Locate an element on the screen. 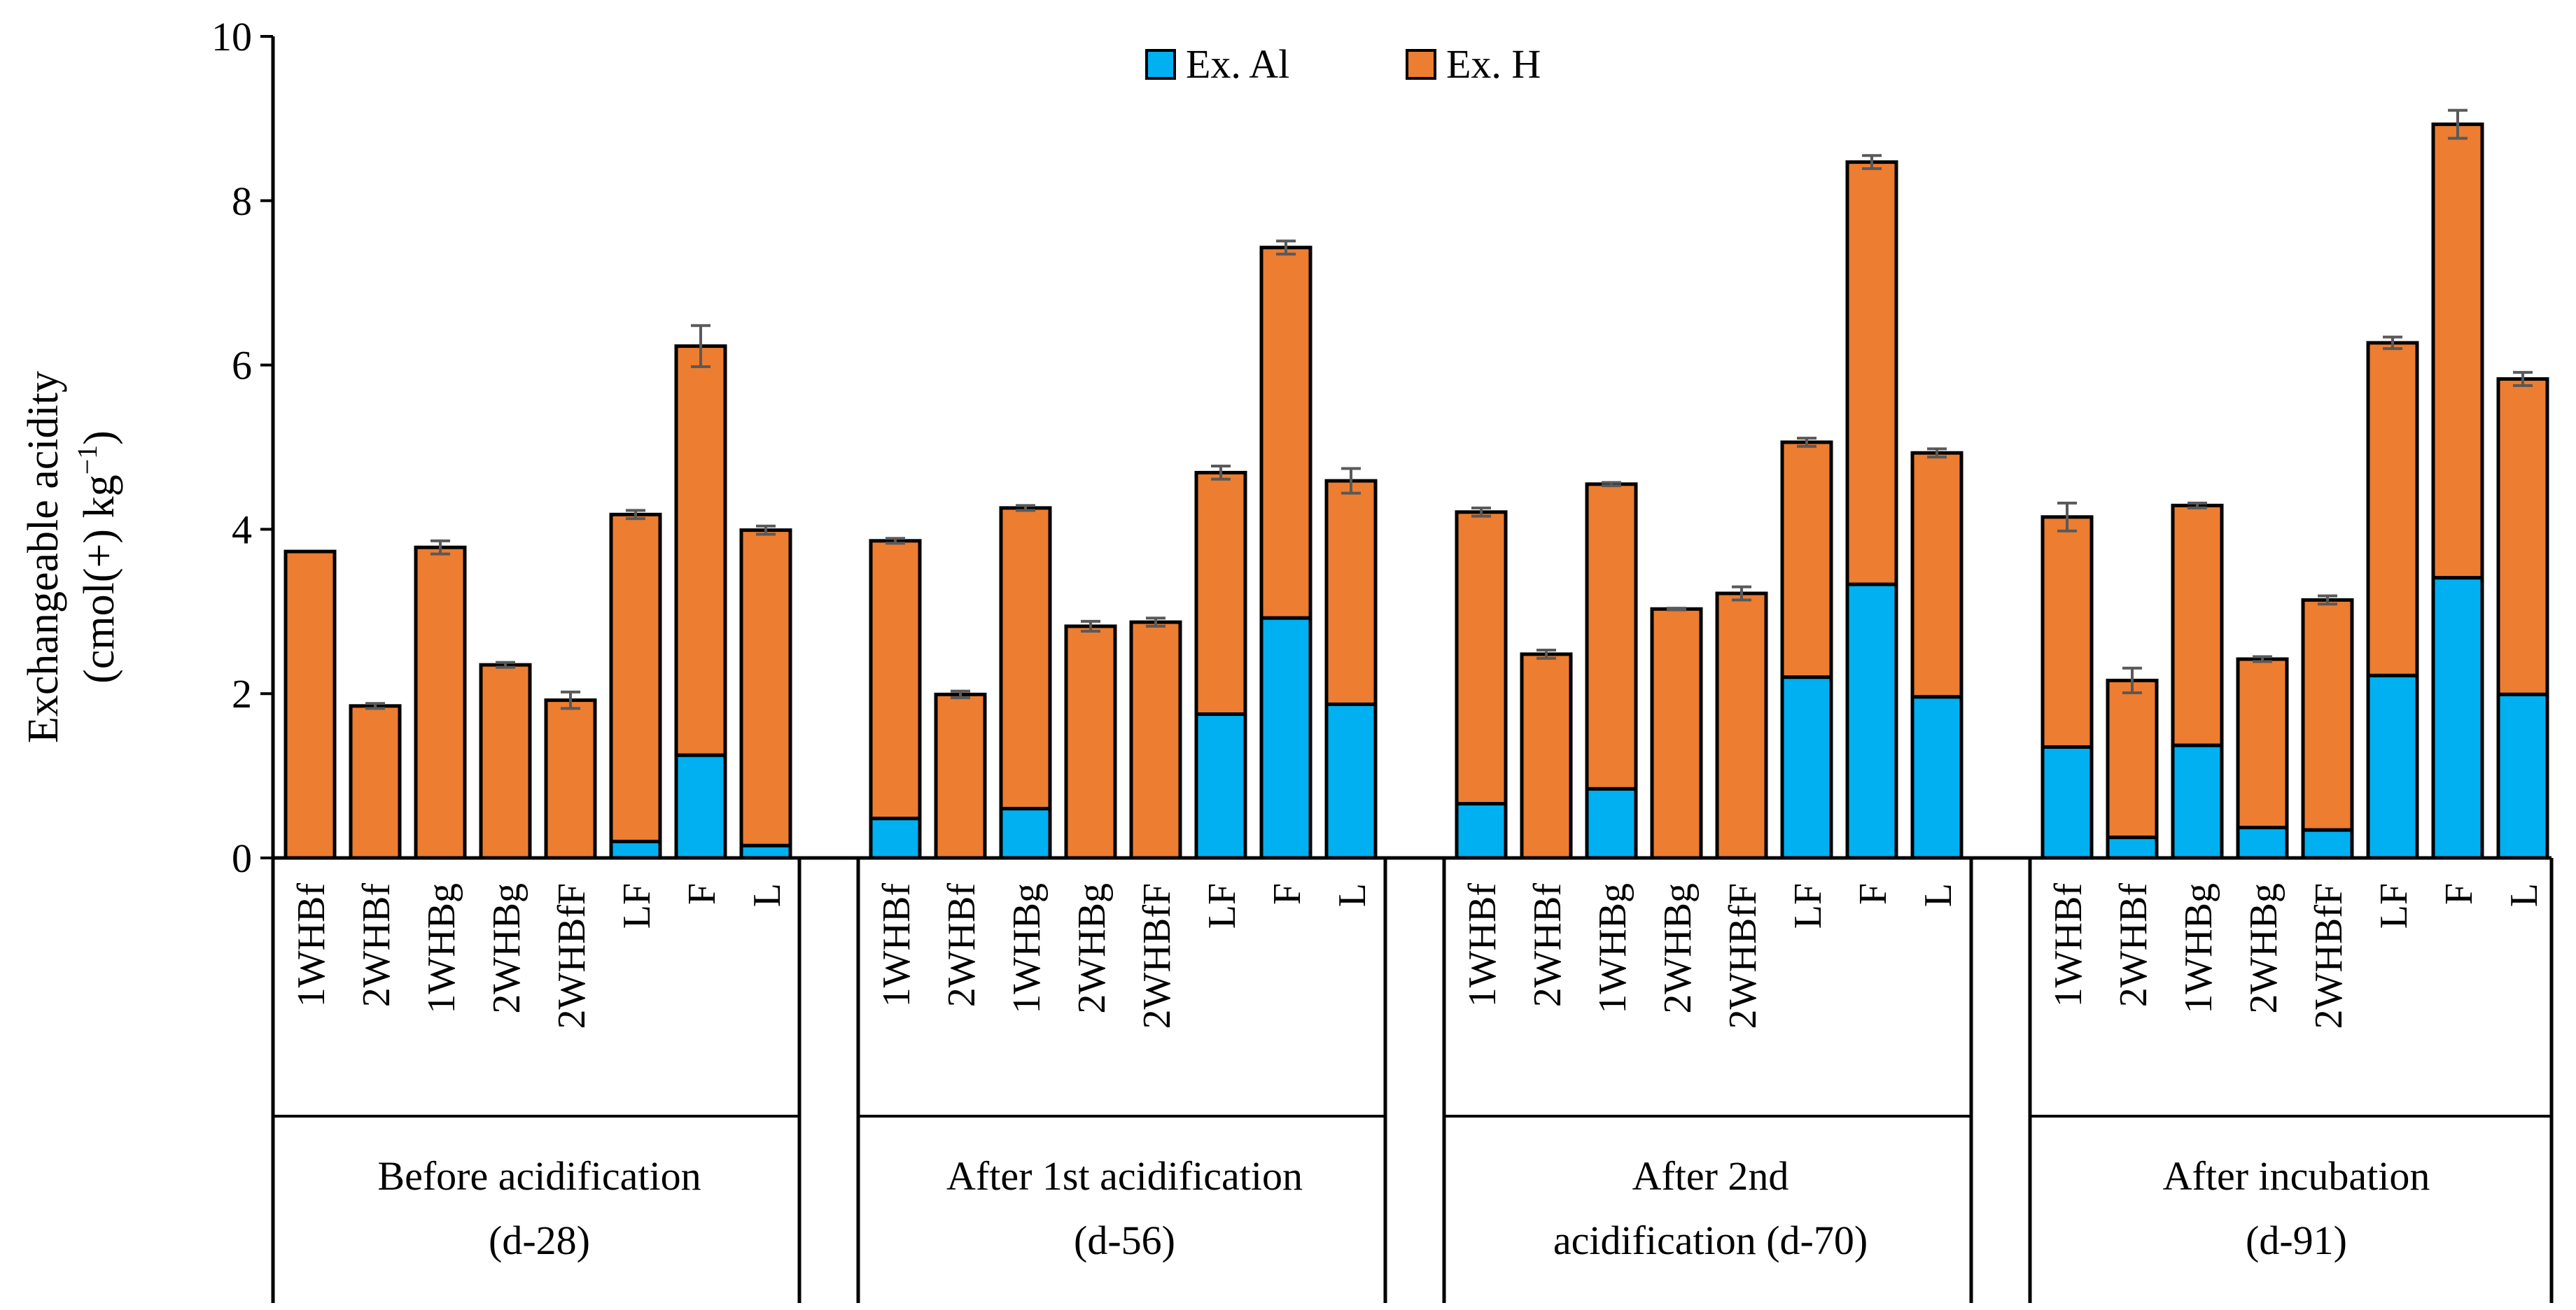  y-axis-title-line1: Exchangeable acidity is located at coordinates (43, 557).